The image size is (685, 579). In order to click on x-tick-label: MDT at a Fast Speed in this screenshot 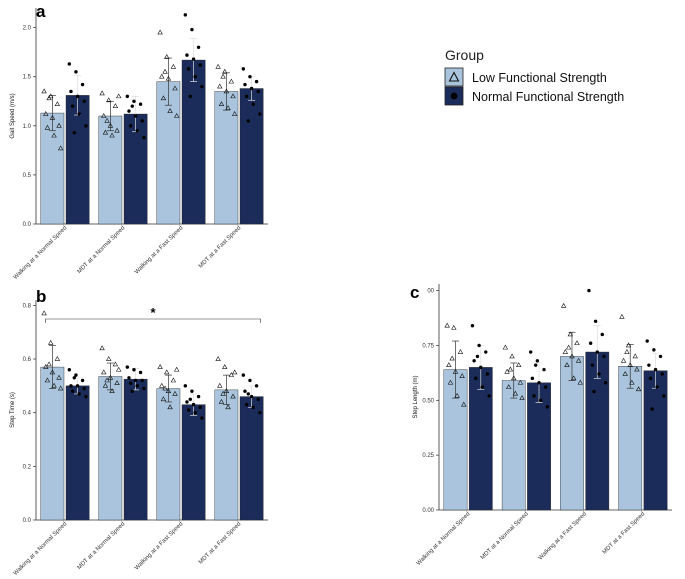, I will do `click(220, 247)`.